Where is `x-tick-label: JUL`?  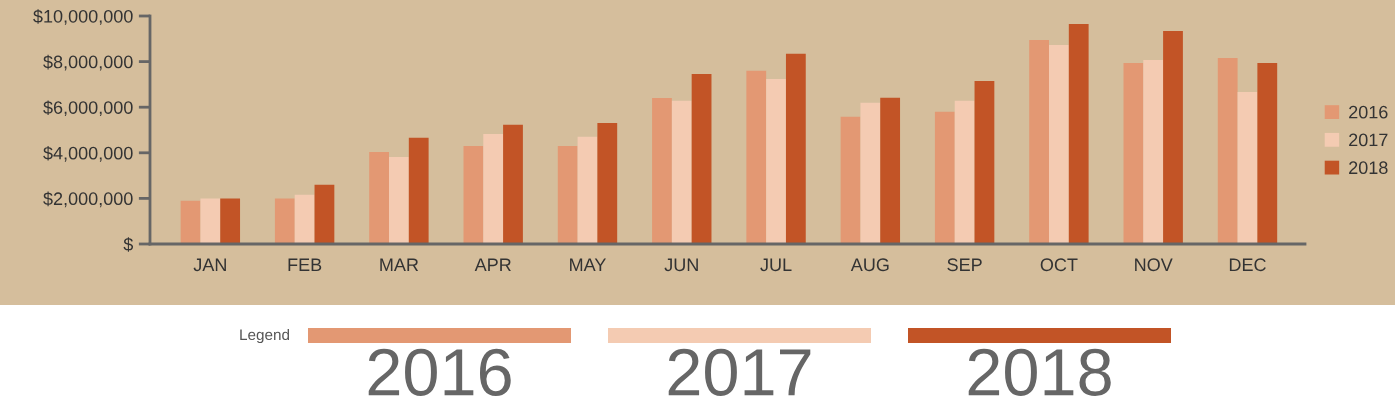
x-tick-label: JUL is located at coordinates (776, 265).